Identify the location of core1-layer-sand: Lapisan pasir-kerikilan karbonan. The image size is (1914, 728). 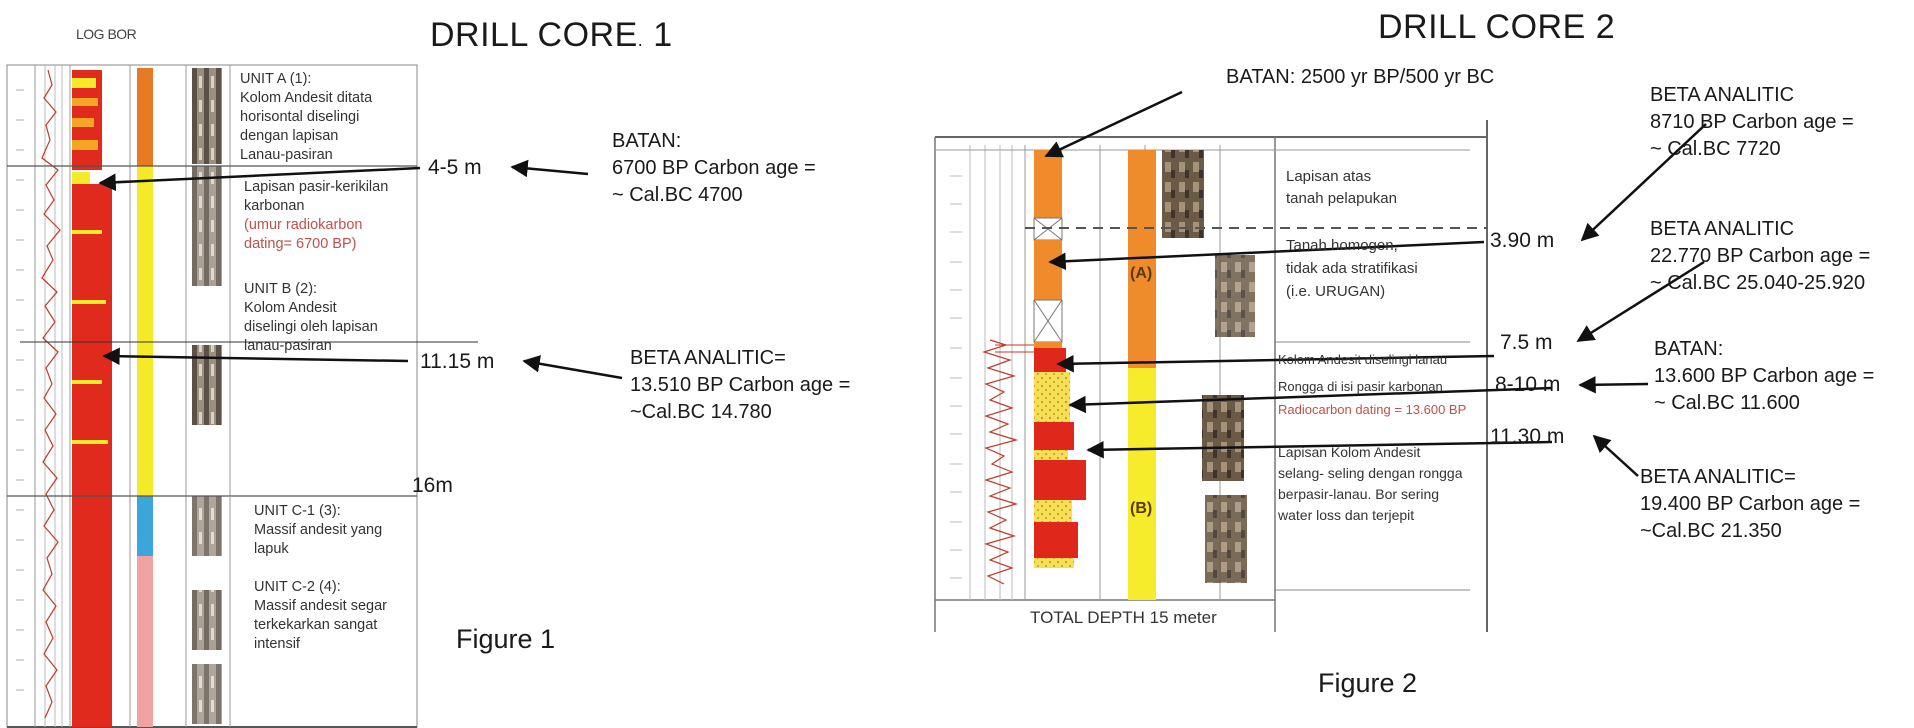
(316, 196).